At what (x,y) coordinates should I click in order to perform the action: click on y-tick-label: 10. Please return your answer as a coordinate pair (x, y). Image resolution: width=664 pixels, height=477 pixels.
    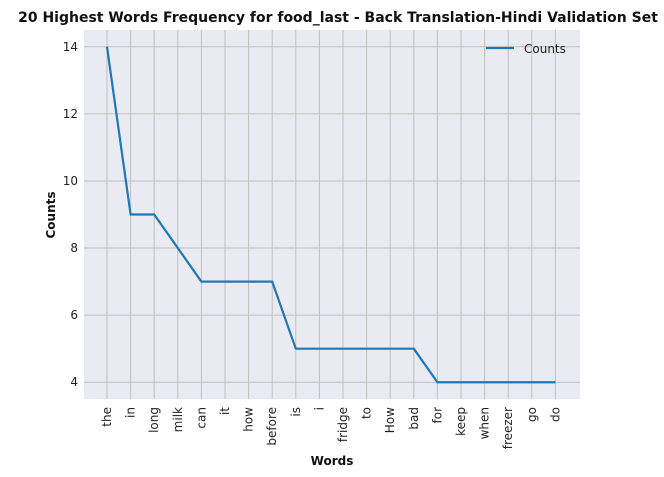
    Looking at the image, I should click on (70, 181).